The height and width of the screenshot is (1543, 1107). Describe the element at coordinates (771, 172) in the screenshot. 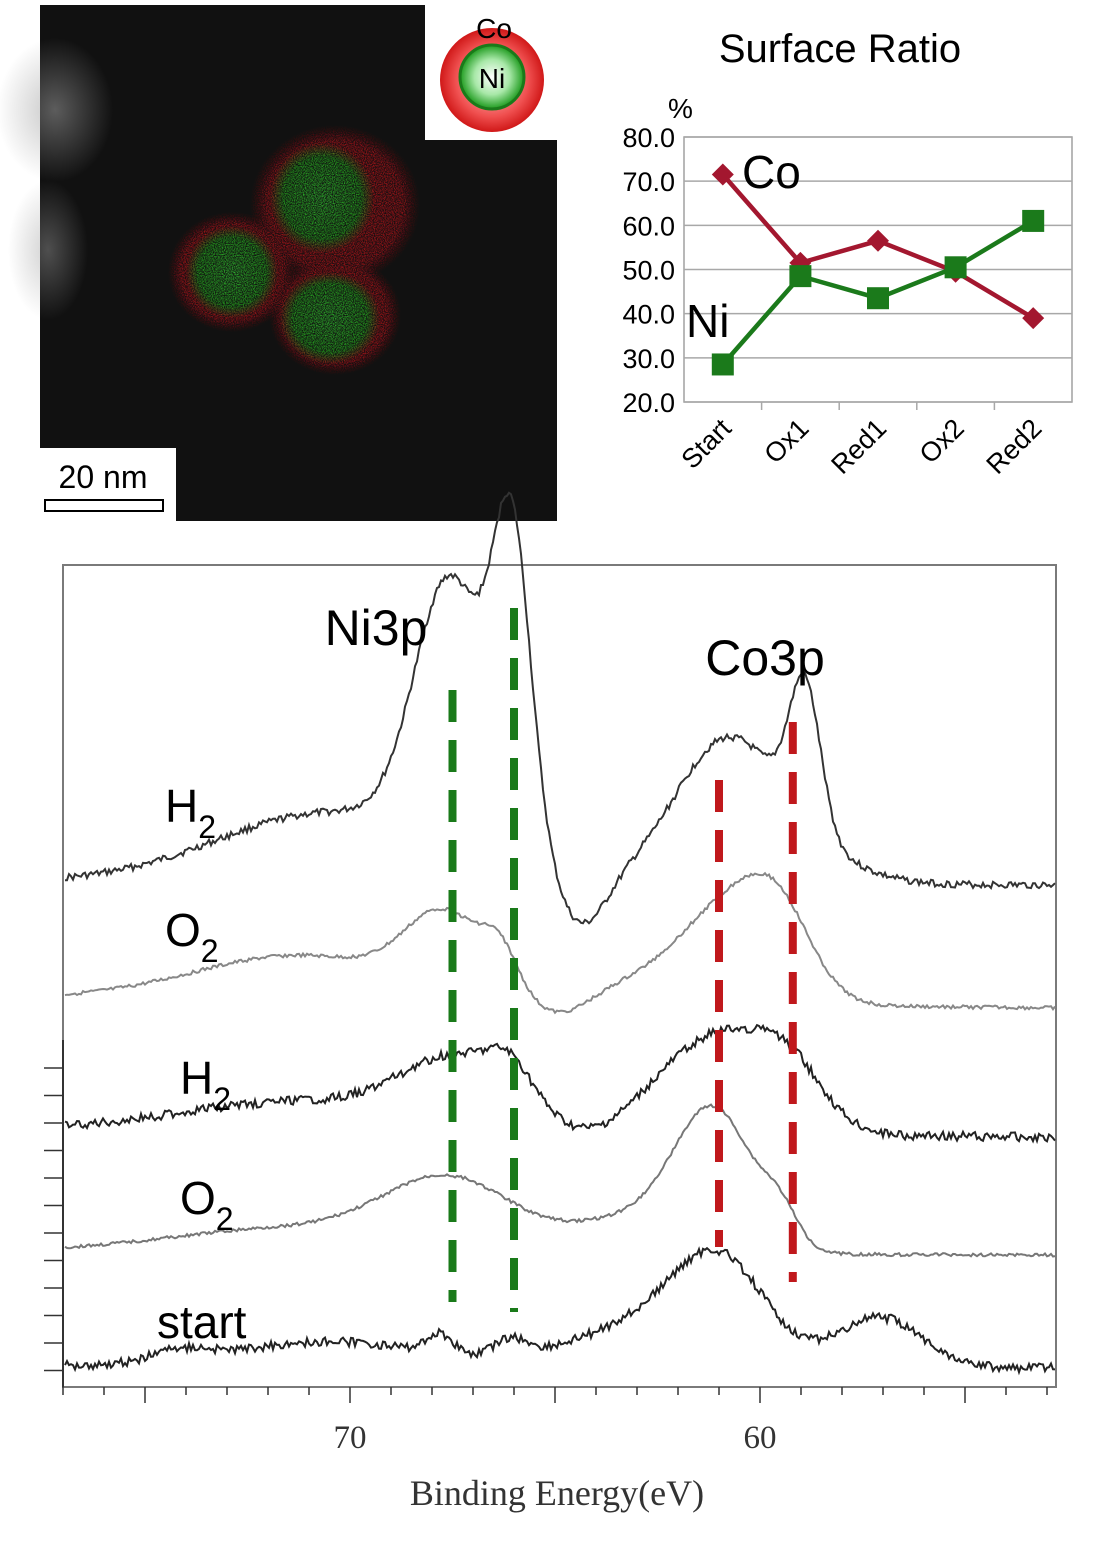

I see `series-label-co: Co` at that location.